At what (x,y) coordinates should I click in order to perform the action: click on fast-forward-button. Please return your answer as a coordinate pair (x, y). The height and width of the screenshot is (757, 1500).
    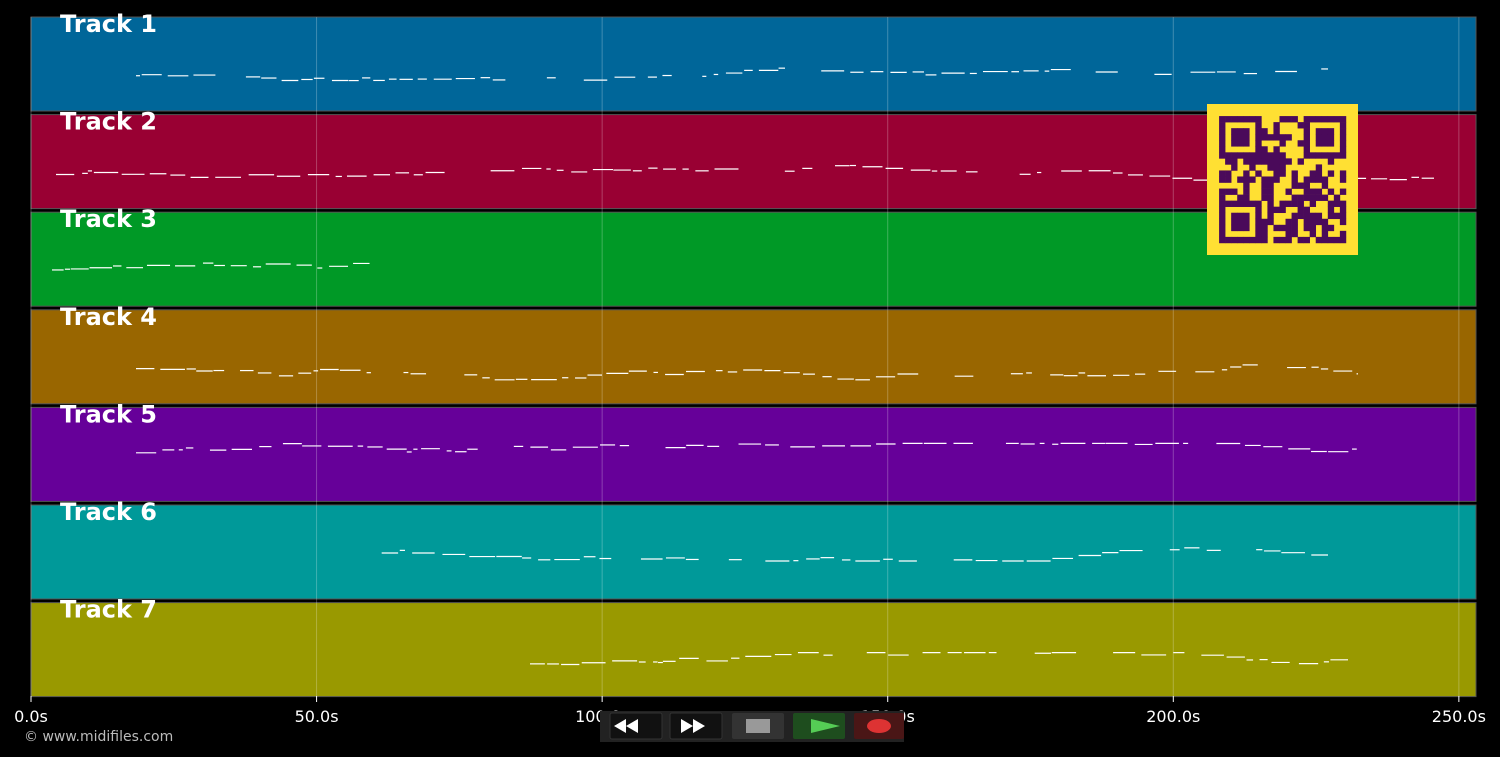
    Looking at the image, I should click on (696, 726).